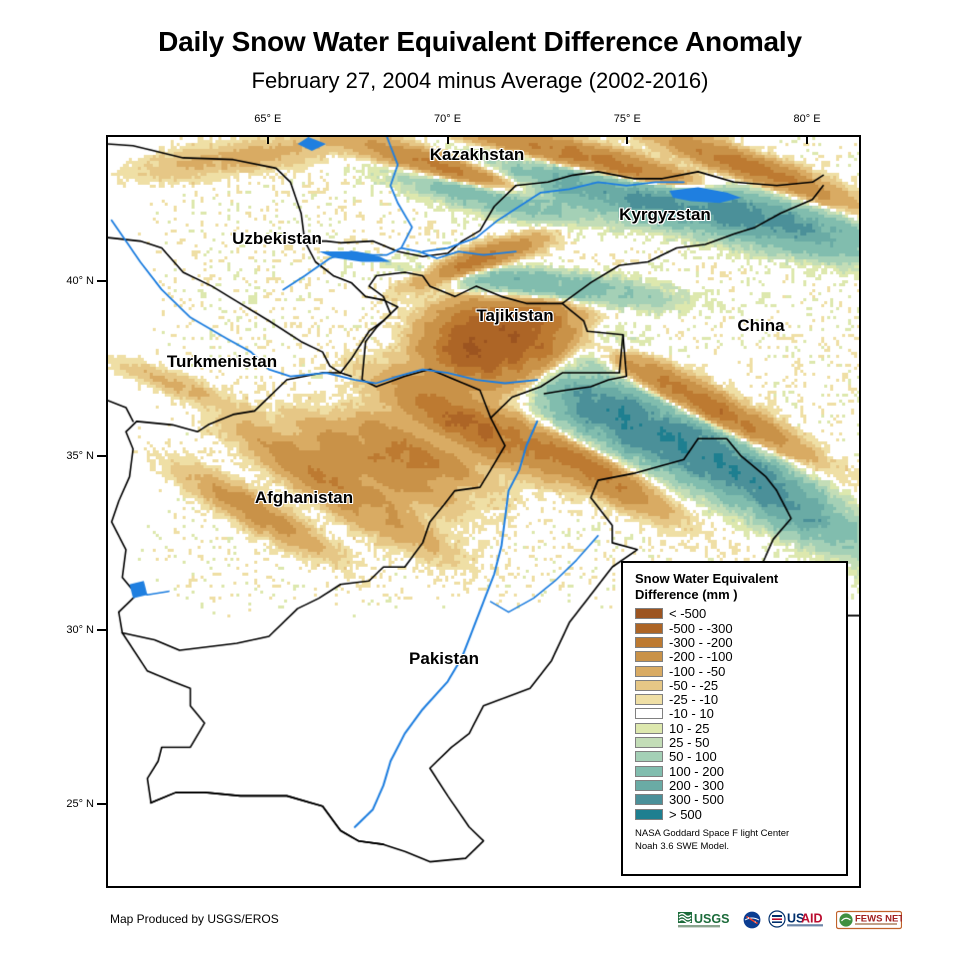 This screenshot has height=960, width=960. I want to click on legend-row: 100 - 200, so click(735, 771).